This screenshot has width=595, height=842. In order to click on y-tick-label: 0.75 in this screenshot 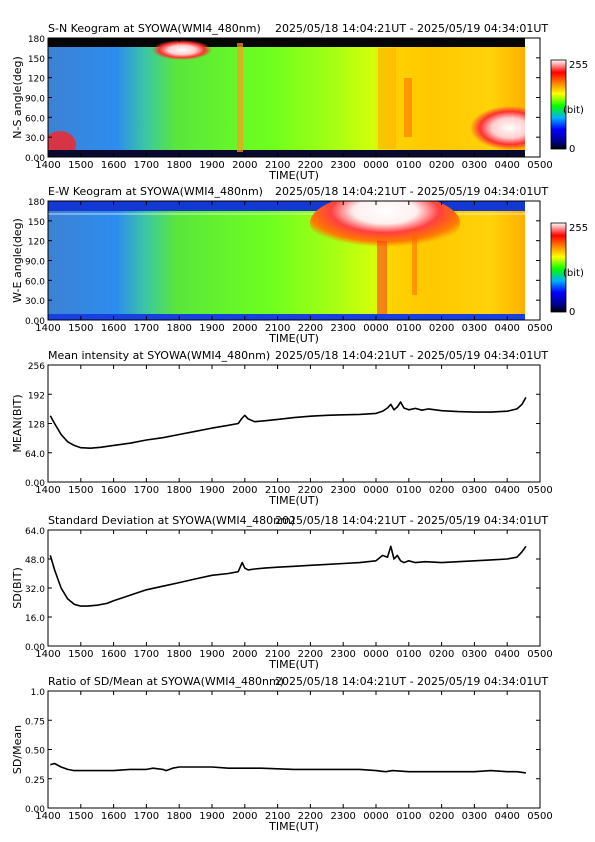, I will do `click(35, 722)`.